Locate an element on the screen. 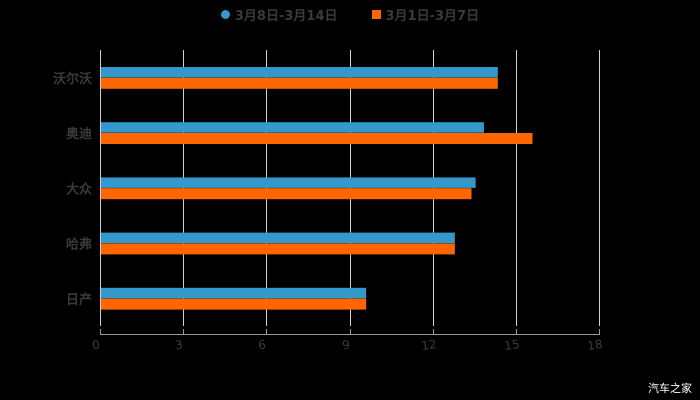 The width and height of the screenshot is (700, 400). watermark: 汽车之家 is located at coordinates (670, 388).